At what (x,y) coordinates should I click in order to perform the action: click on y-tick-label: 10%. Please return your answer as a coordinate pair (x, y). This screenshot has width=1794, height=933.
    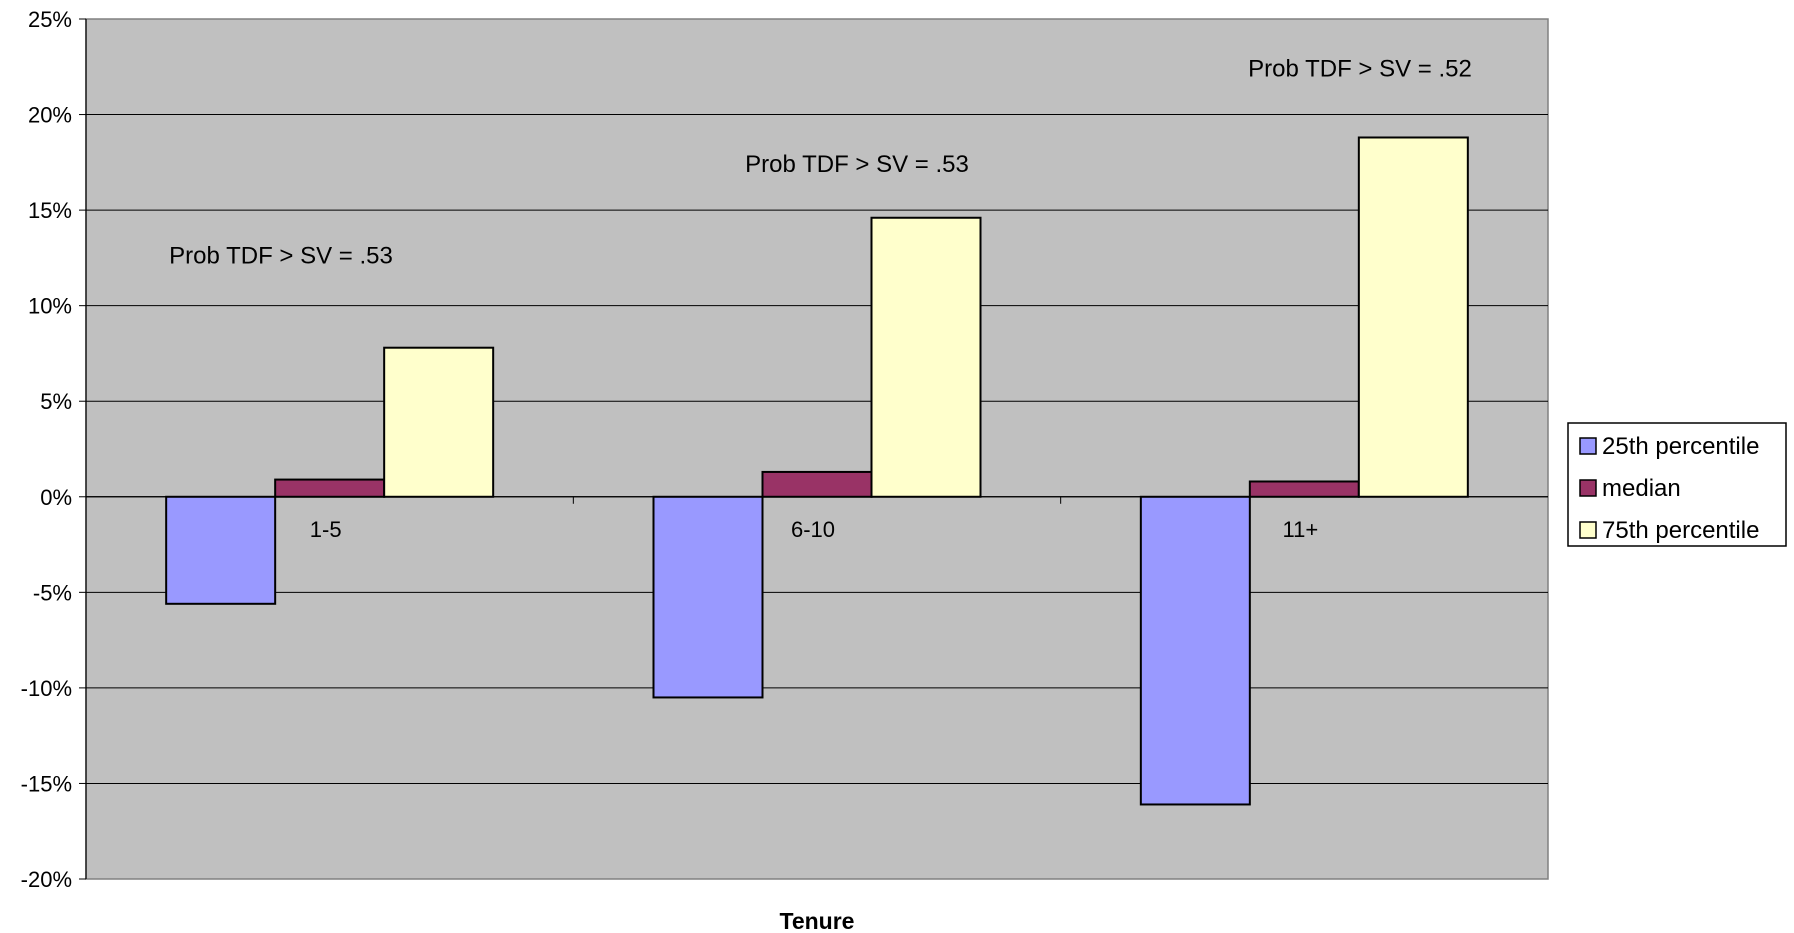
    Looking at the image, I should click on (50, 306).